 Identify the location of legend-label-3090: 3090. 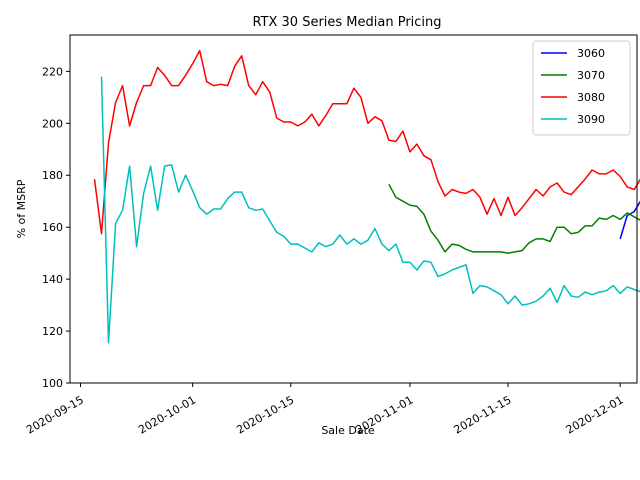
(591, 119).